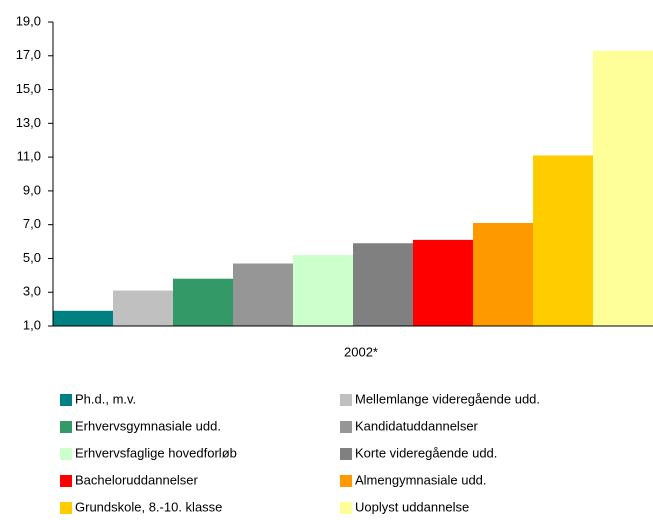 The width and height of the screenshot is (653, 520). What do you see at coordinates (28, 20) in the screenshot?
I see `y-tick-label: 19,0` at bounding box center [28, 20].